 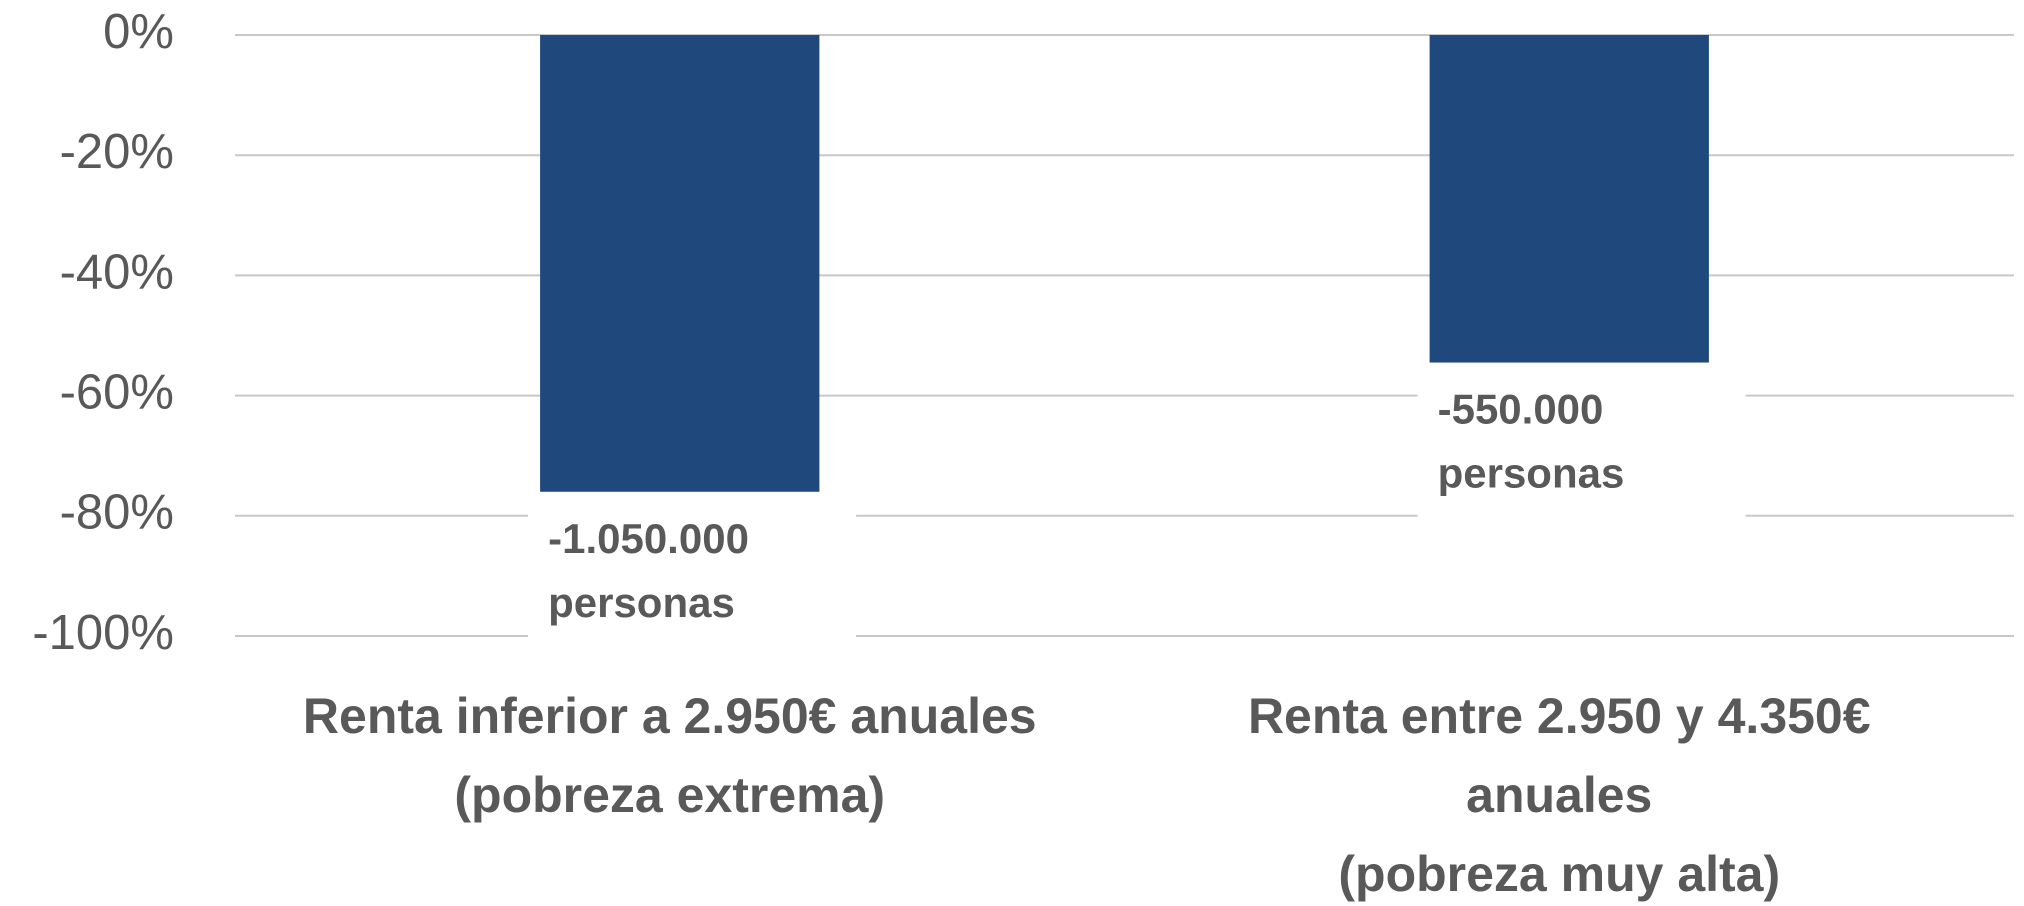 I want to click on y-tick-label: -60%, so click(x=117, y=393).